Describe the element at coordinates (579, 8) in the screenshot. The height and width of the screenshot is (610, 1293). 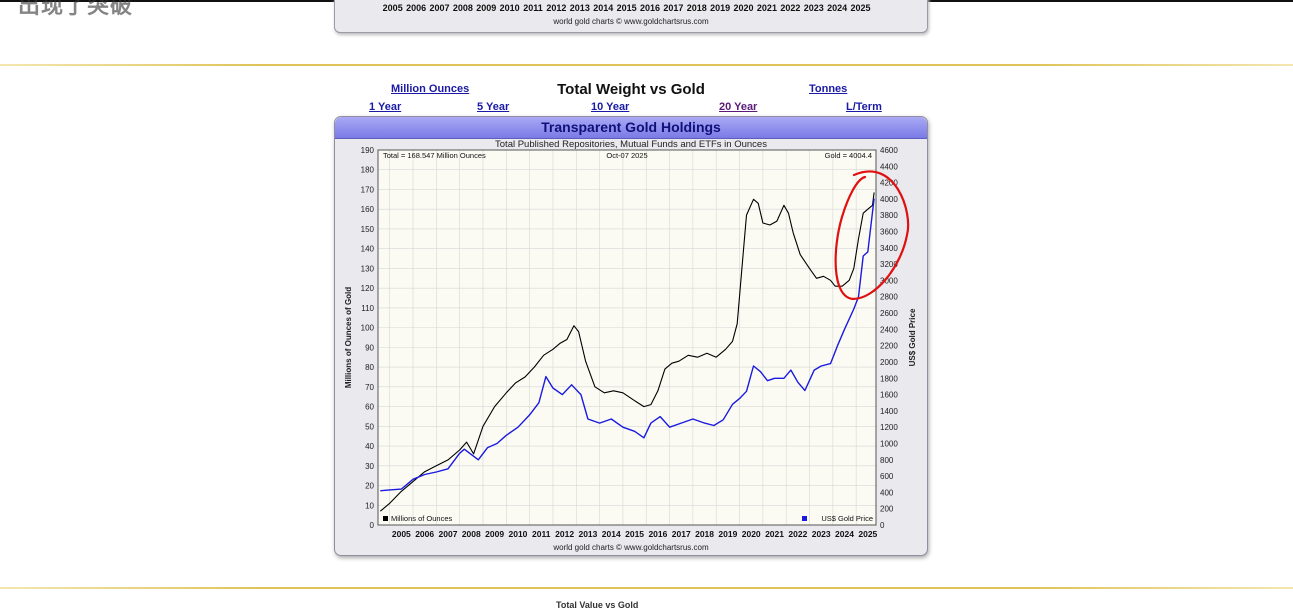
I see `previous-year-tick: 2013` at that location.